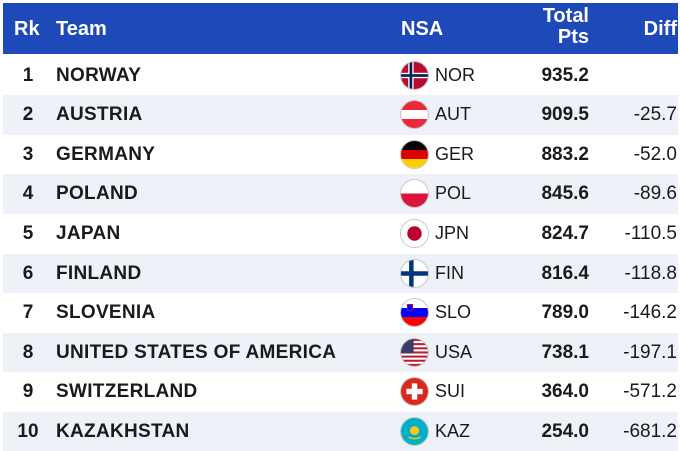  Describe the element at coordinates (452, 232) in the screenshot. I see `nsa-code-cell: JPN` at that location.